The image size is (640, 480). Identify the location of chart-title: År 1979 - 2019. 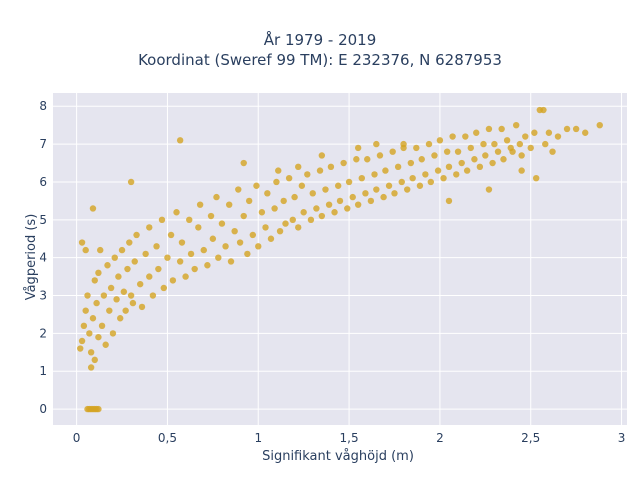
(320, 40).